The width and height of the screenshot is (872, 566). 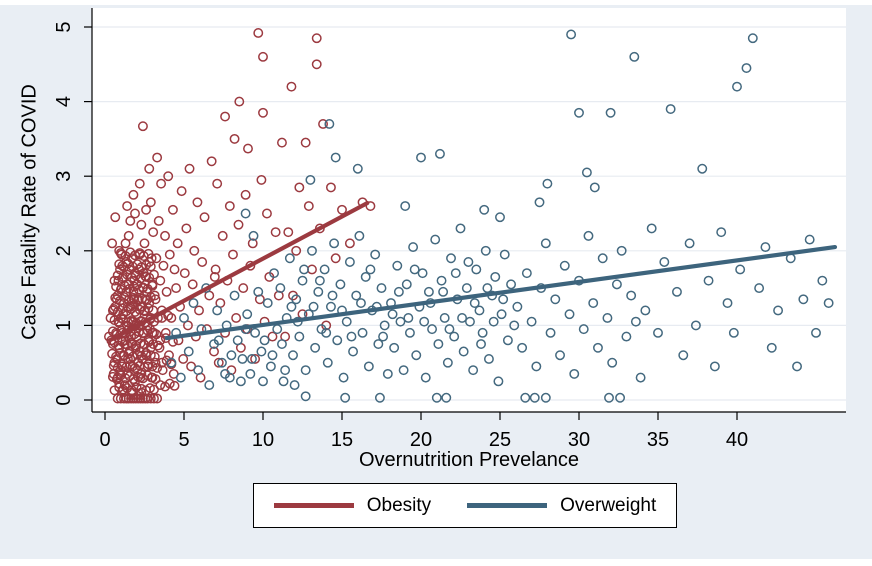 What do you see at coordinates (579, 440) in the screenshot?
I see `x-tick-label: 30` at bounding box center [579, 440].